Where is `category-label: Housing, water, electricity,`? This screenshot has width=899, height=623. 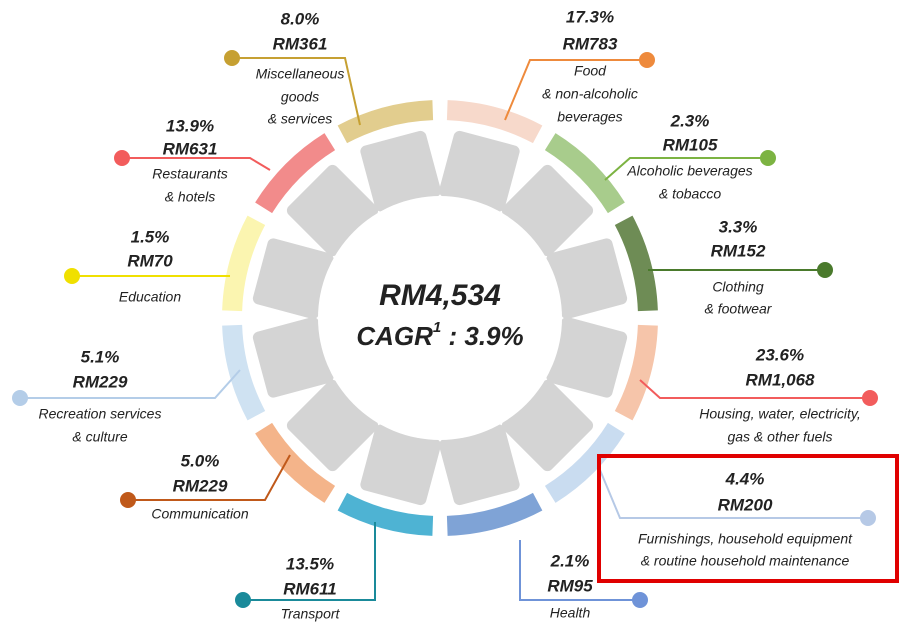 category-label: Housing, water, electricity, is located at coordinates (780, 414).